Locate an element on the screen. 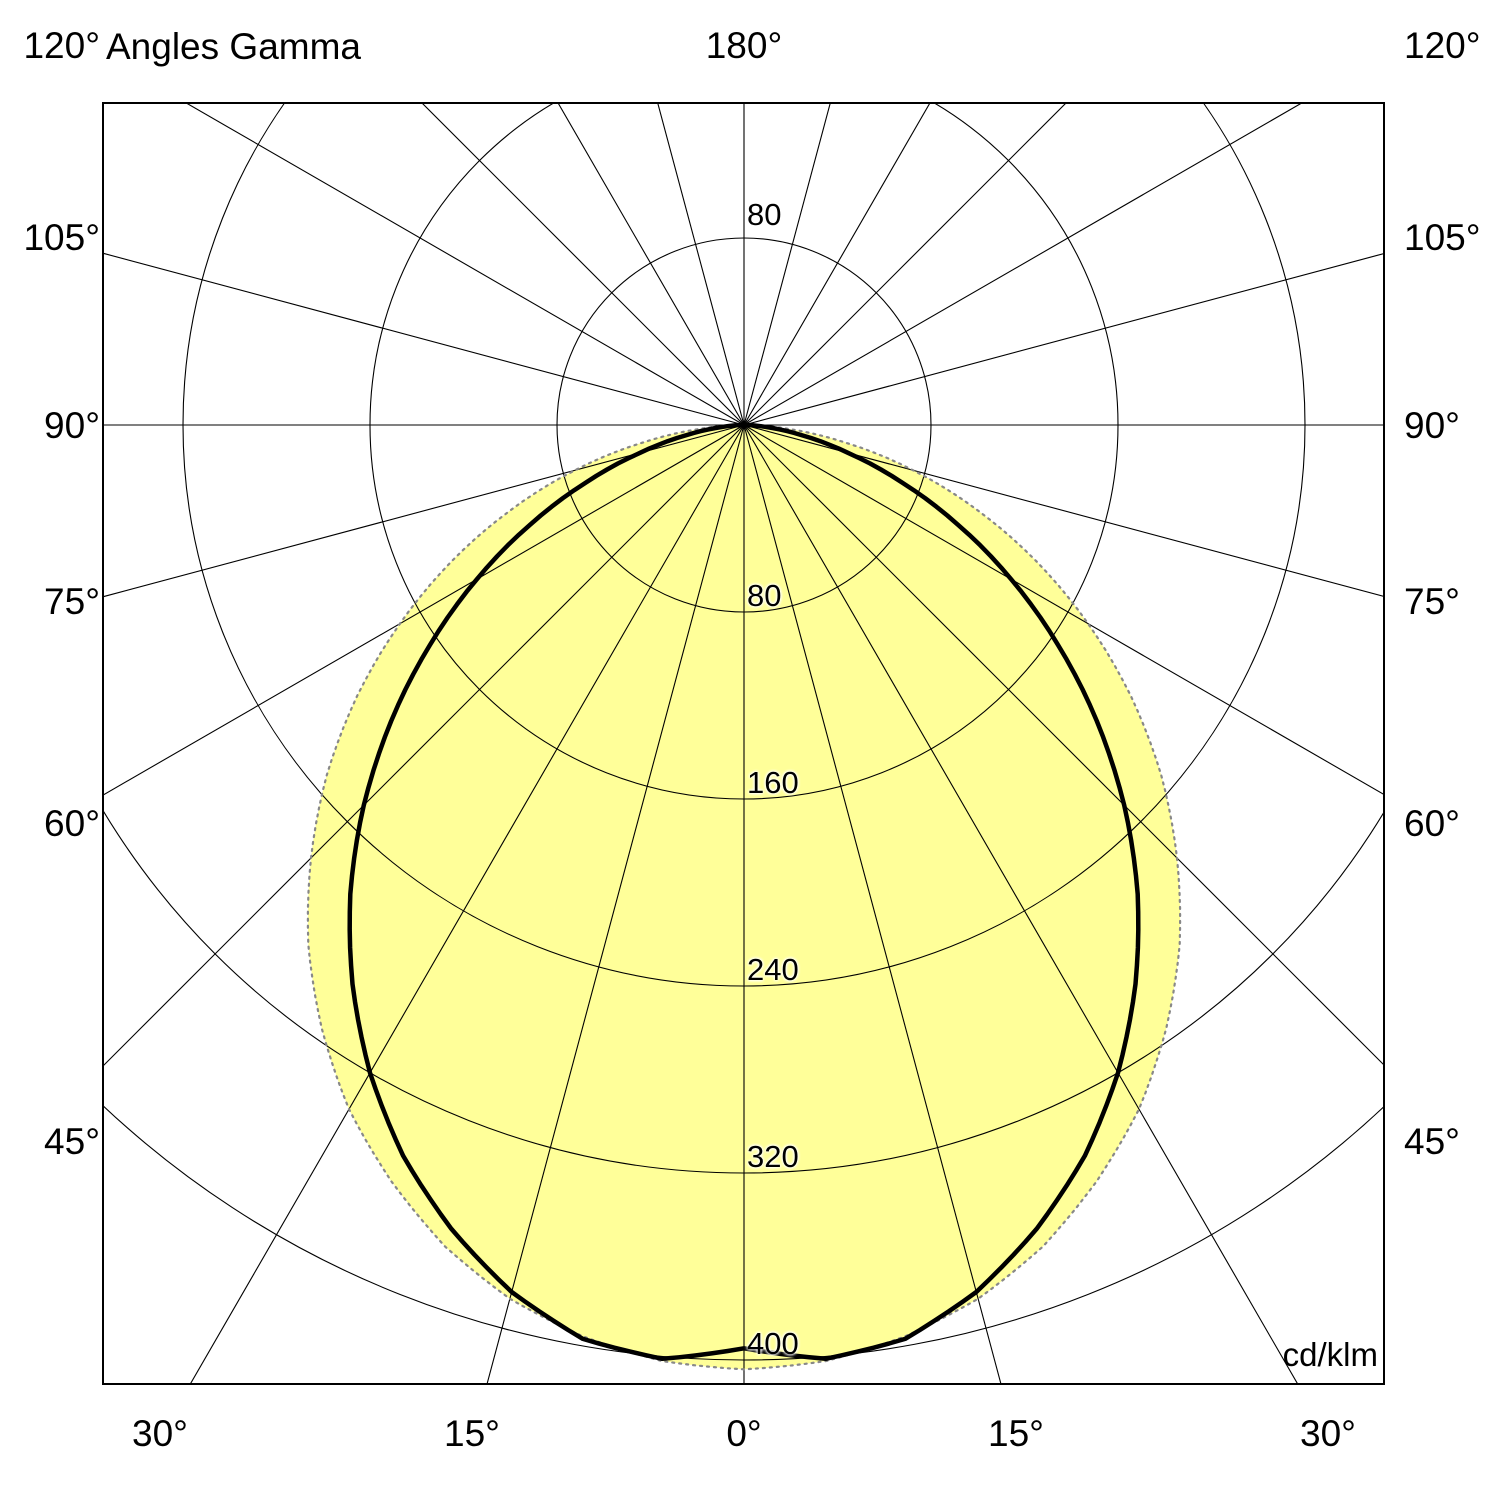  gamma-label-bottom-15-right: 15° is located at coordinates (1016, 1433).